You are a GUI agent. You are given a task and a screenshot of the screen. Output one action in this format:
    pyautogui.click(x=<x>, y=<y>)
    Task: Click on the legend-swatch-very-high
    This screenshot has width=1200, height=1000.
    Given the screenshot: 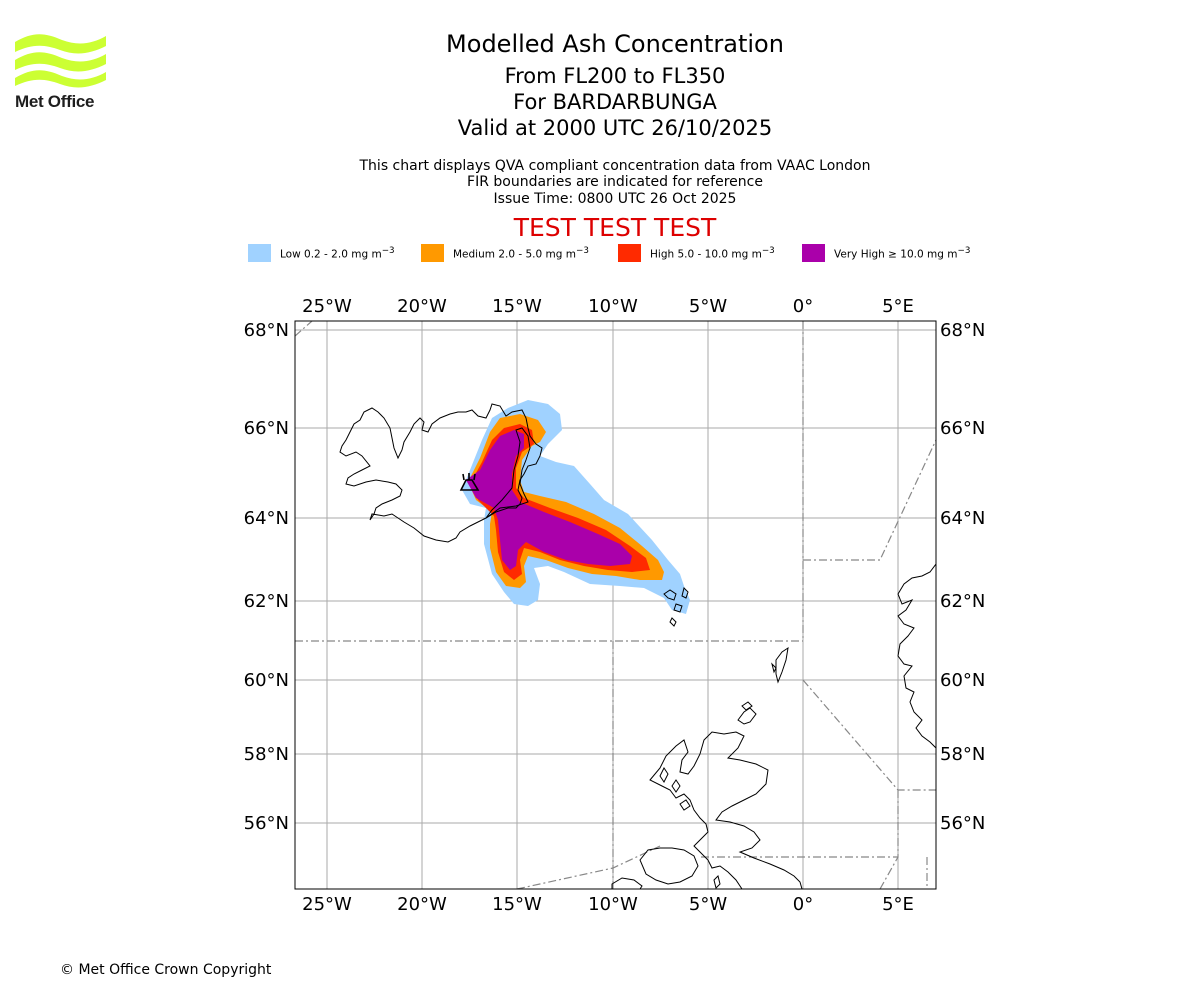 What is the action you would take?
    pyautogui.click(x=813, y=253)
    